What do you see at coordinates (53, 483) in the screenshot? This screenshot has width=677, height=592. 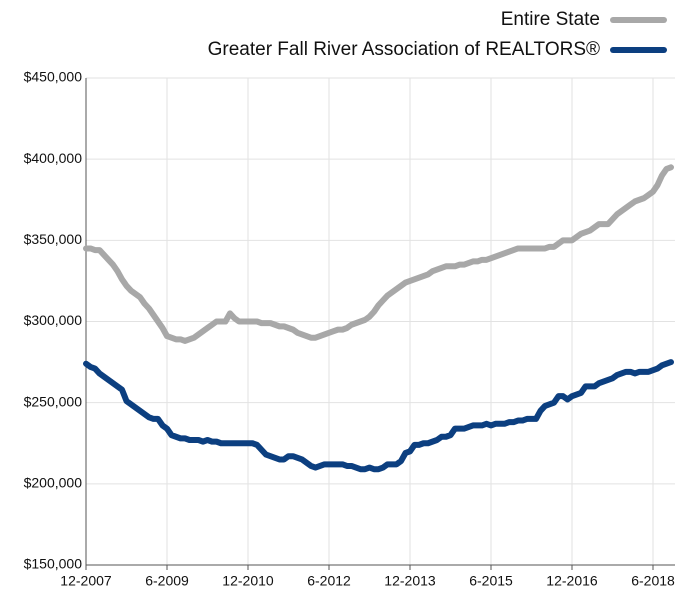 I see `y-tick-label: $200,000` at bounding box center [53, 483].